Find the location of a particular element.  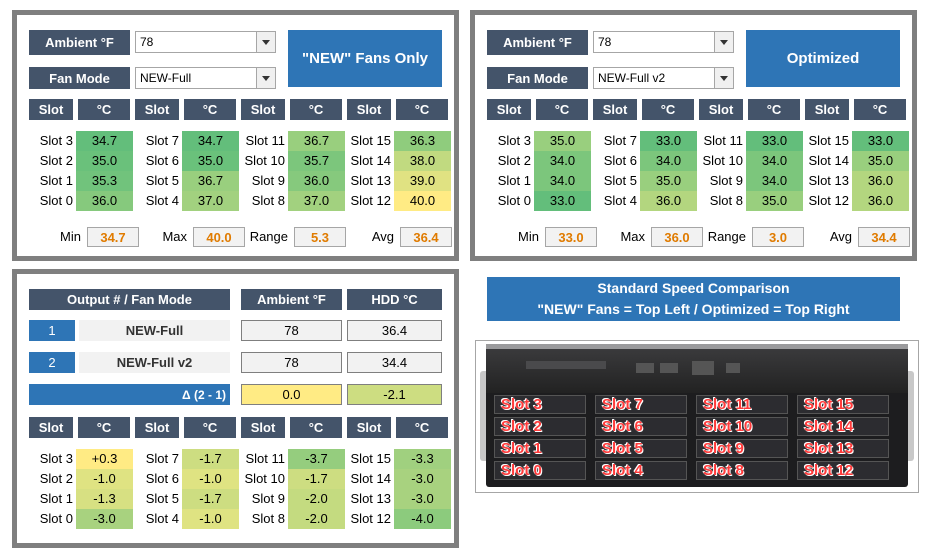

drive-bay: Slot 7 is located at coordinates (641, 404).